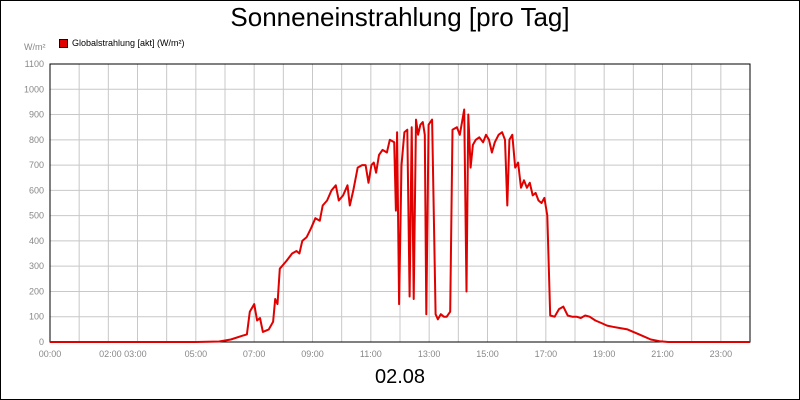 Image resolution: width=800 pixels, height=400 pixels. What do you see at coordinates (312, 354) in the screenshot?
I see `x-tick-label: 09:00` at bounding box center [312, 354].